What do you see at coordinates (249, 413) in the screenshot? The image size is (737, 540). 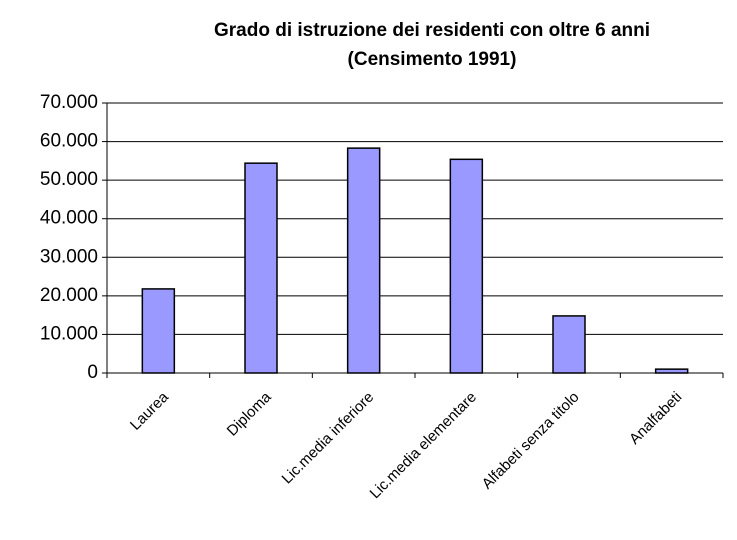 I see `x-tick-label: Diploma` at bounding box center [249, 413].